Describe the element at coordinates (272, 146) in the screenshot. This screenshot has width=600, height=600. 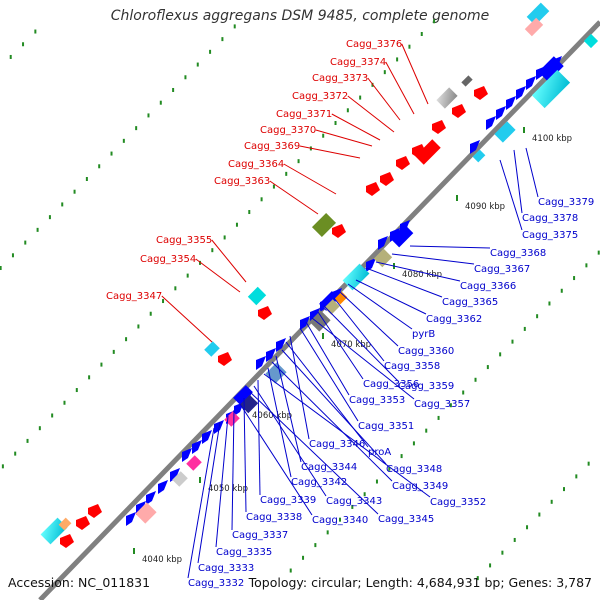
I see `gene-label: Cagg_3369` at that location.